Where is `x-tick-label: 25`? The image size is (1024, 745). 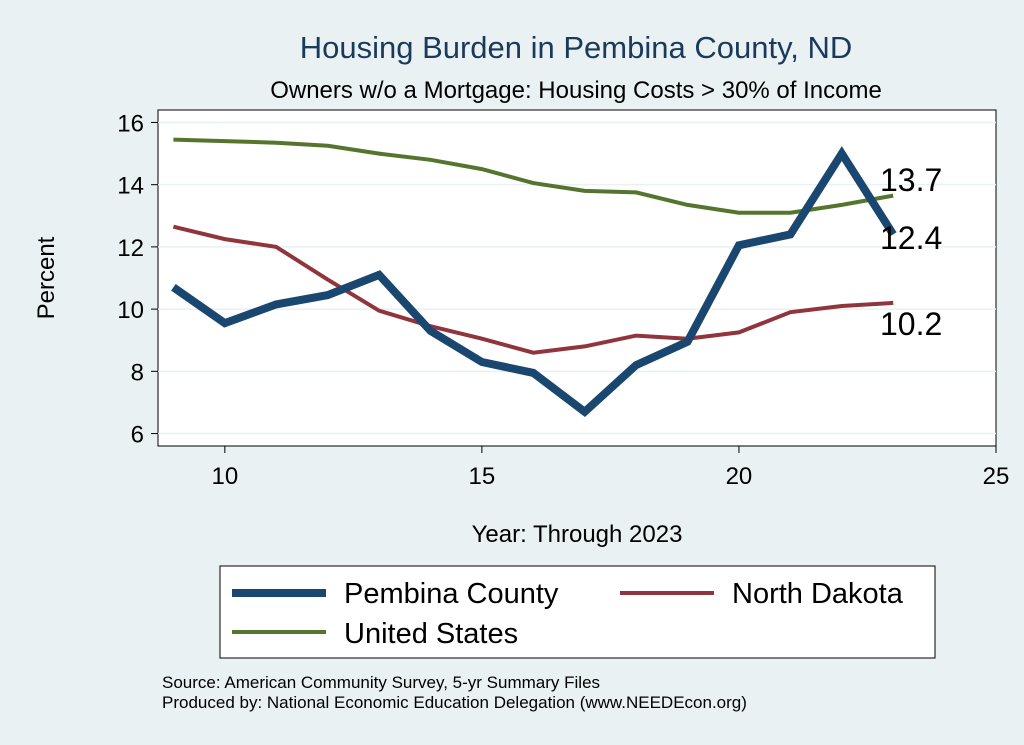 x-tick-label: 25 is located at coordinates (996, 476).